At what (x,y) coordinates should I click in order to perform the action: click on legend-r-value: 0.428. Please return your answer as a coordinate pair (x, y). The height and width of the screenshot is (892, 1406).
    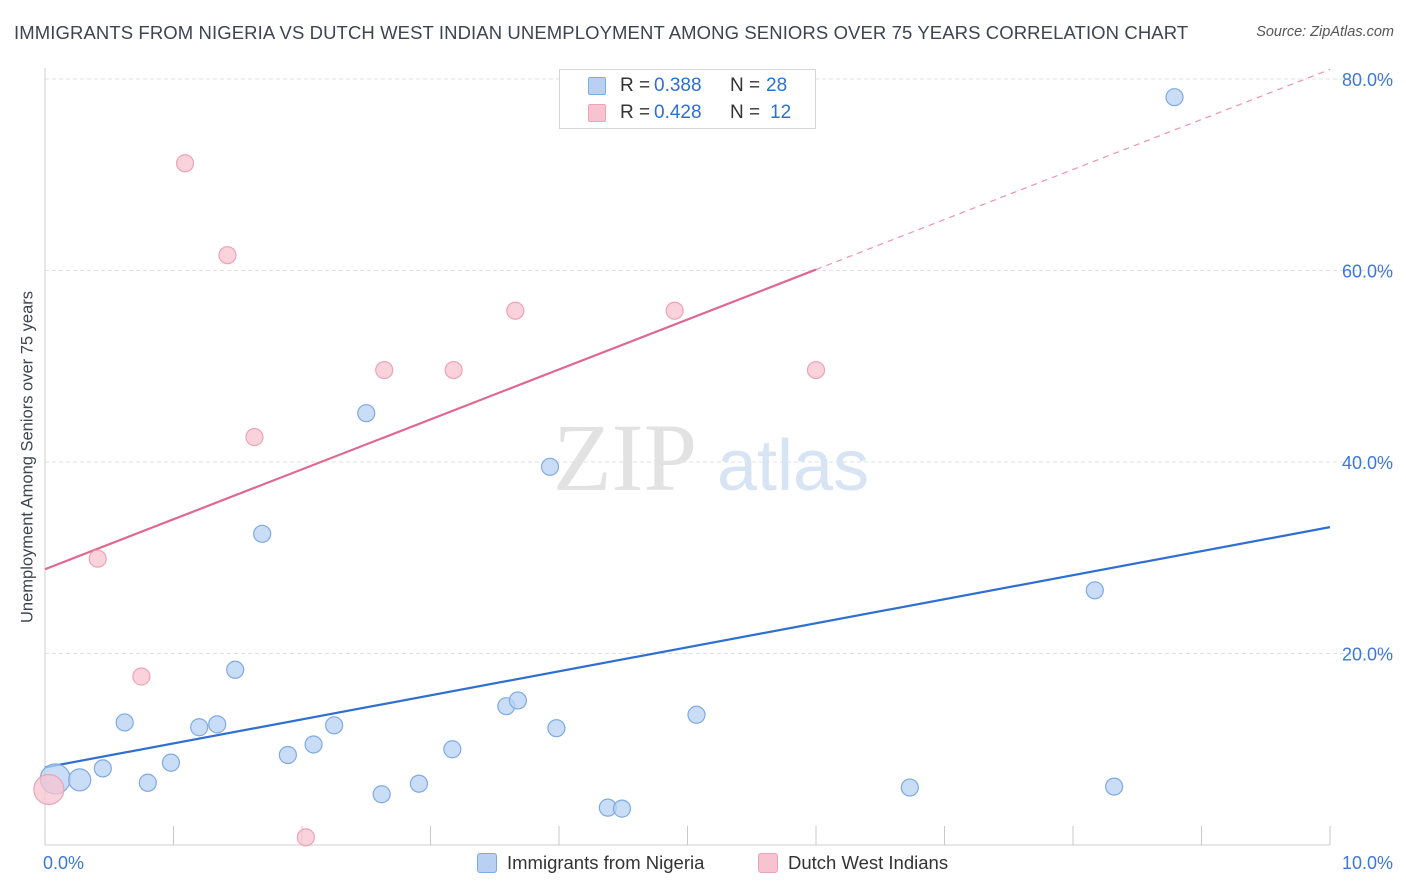
    Looking at the image, I should click on (678, 112).